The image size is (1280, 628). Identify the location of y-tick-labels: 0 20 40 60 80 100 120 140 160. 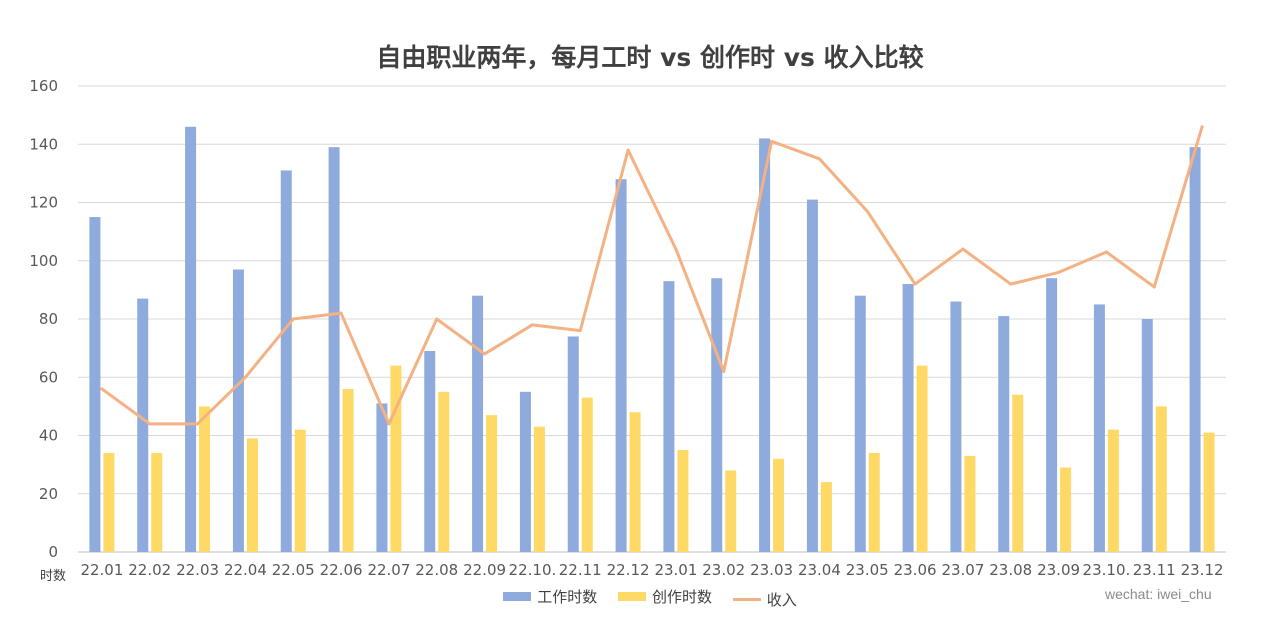
(43, 319).